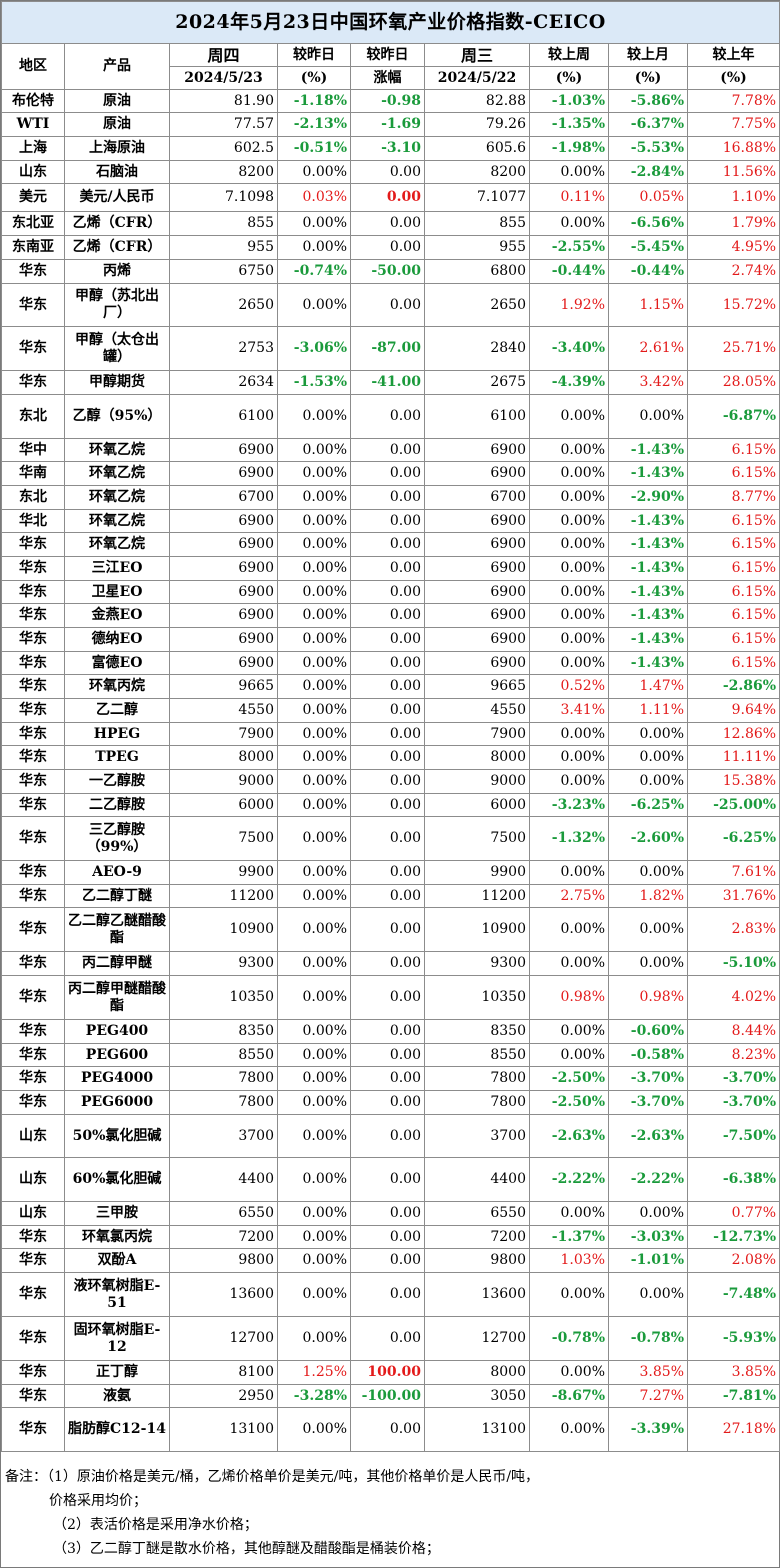  What do you see at coordinates (223, 1372) in the screenshot?
I see `thursday-price-cell: 8100` at bounding box center [223, 1372].